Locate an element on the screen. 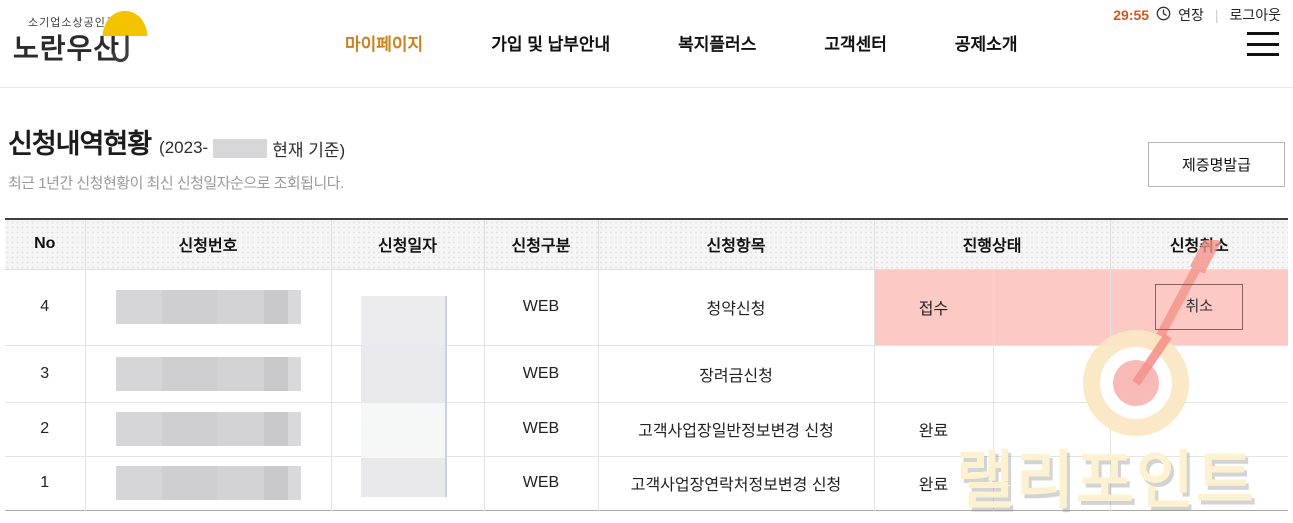  title-date-prefix: (2023- is located at coordinates (184, 147).